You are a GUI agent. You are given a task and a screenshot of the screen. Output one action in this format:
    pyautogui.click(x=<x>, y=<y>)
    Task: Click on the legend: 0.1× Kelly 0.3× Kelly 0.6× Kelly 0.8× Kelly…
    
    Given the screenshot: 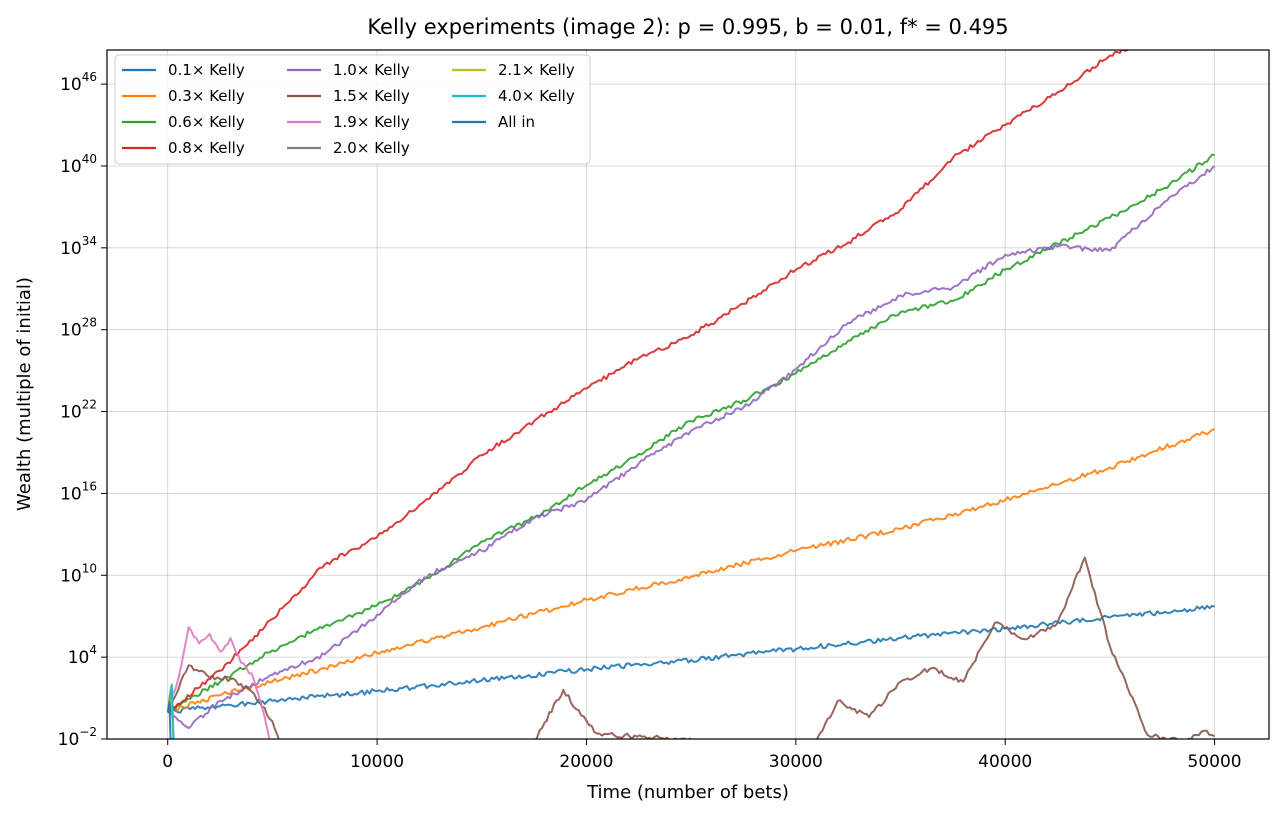 What is the action you would take?
    pyautogui.click(x=352, y=109)
    